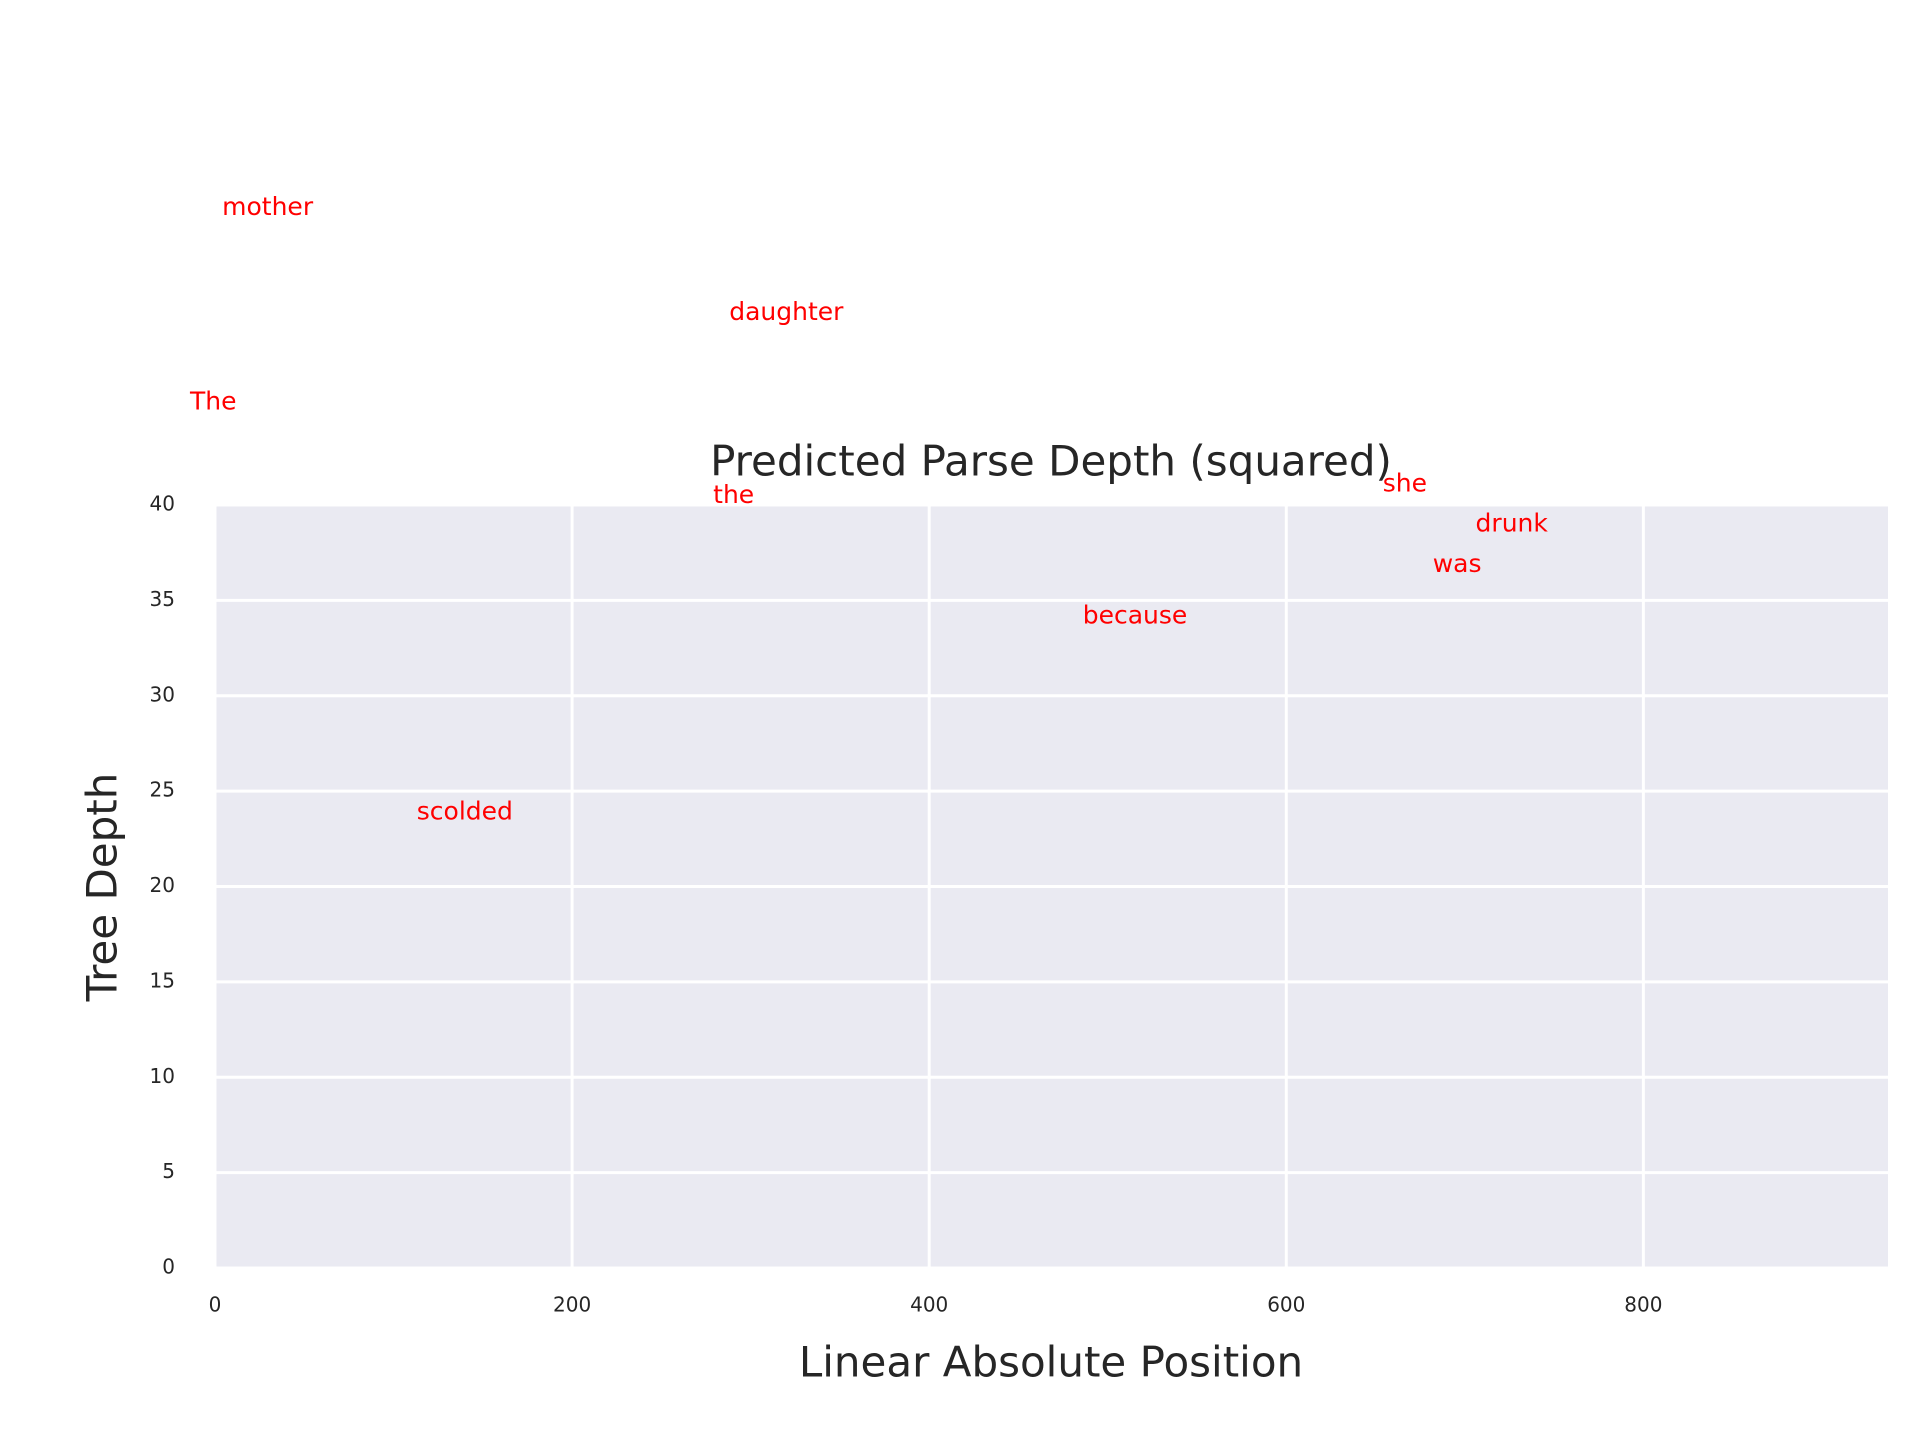  Describe the element at coordinates (168, 1171) in the screenshot. I see `y-tick-label: 5` at that location.